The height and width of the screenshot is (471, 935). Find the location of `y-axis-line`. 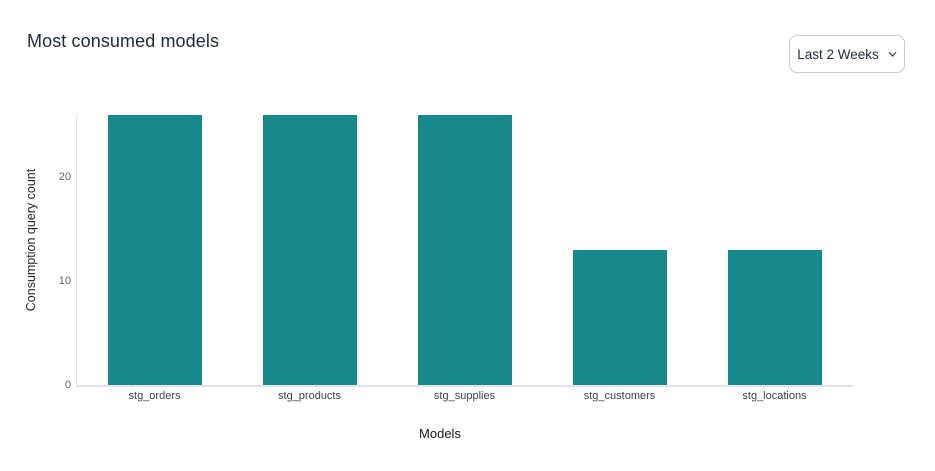

y-axis-line is located at coordinates (76, 250).